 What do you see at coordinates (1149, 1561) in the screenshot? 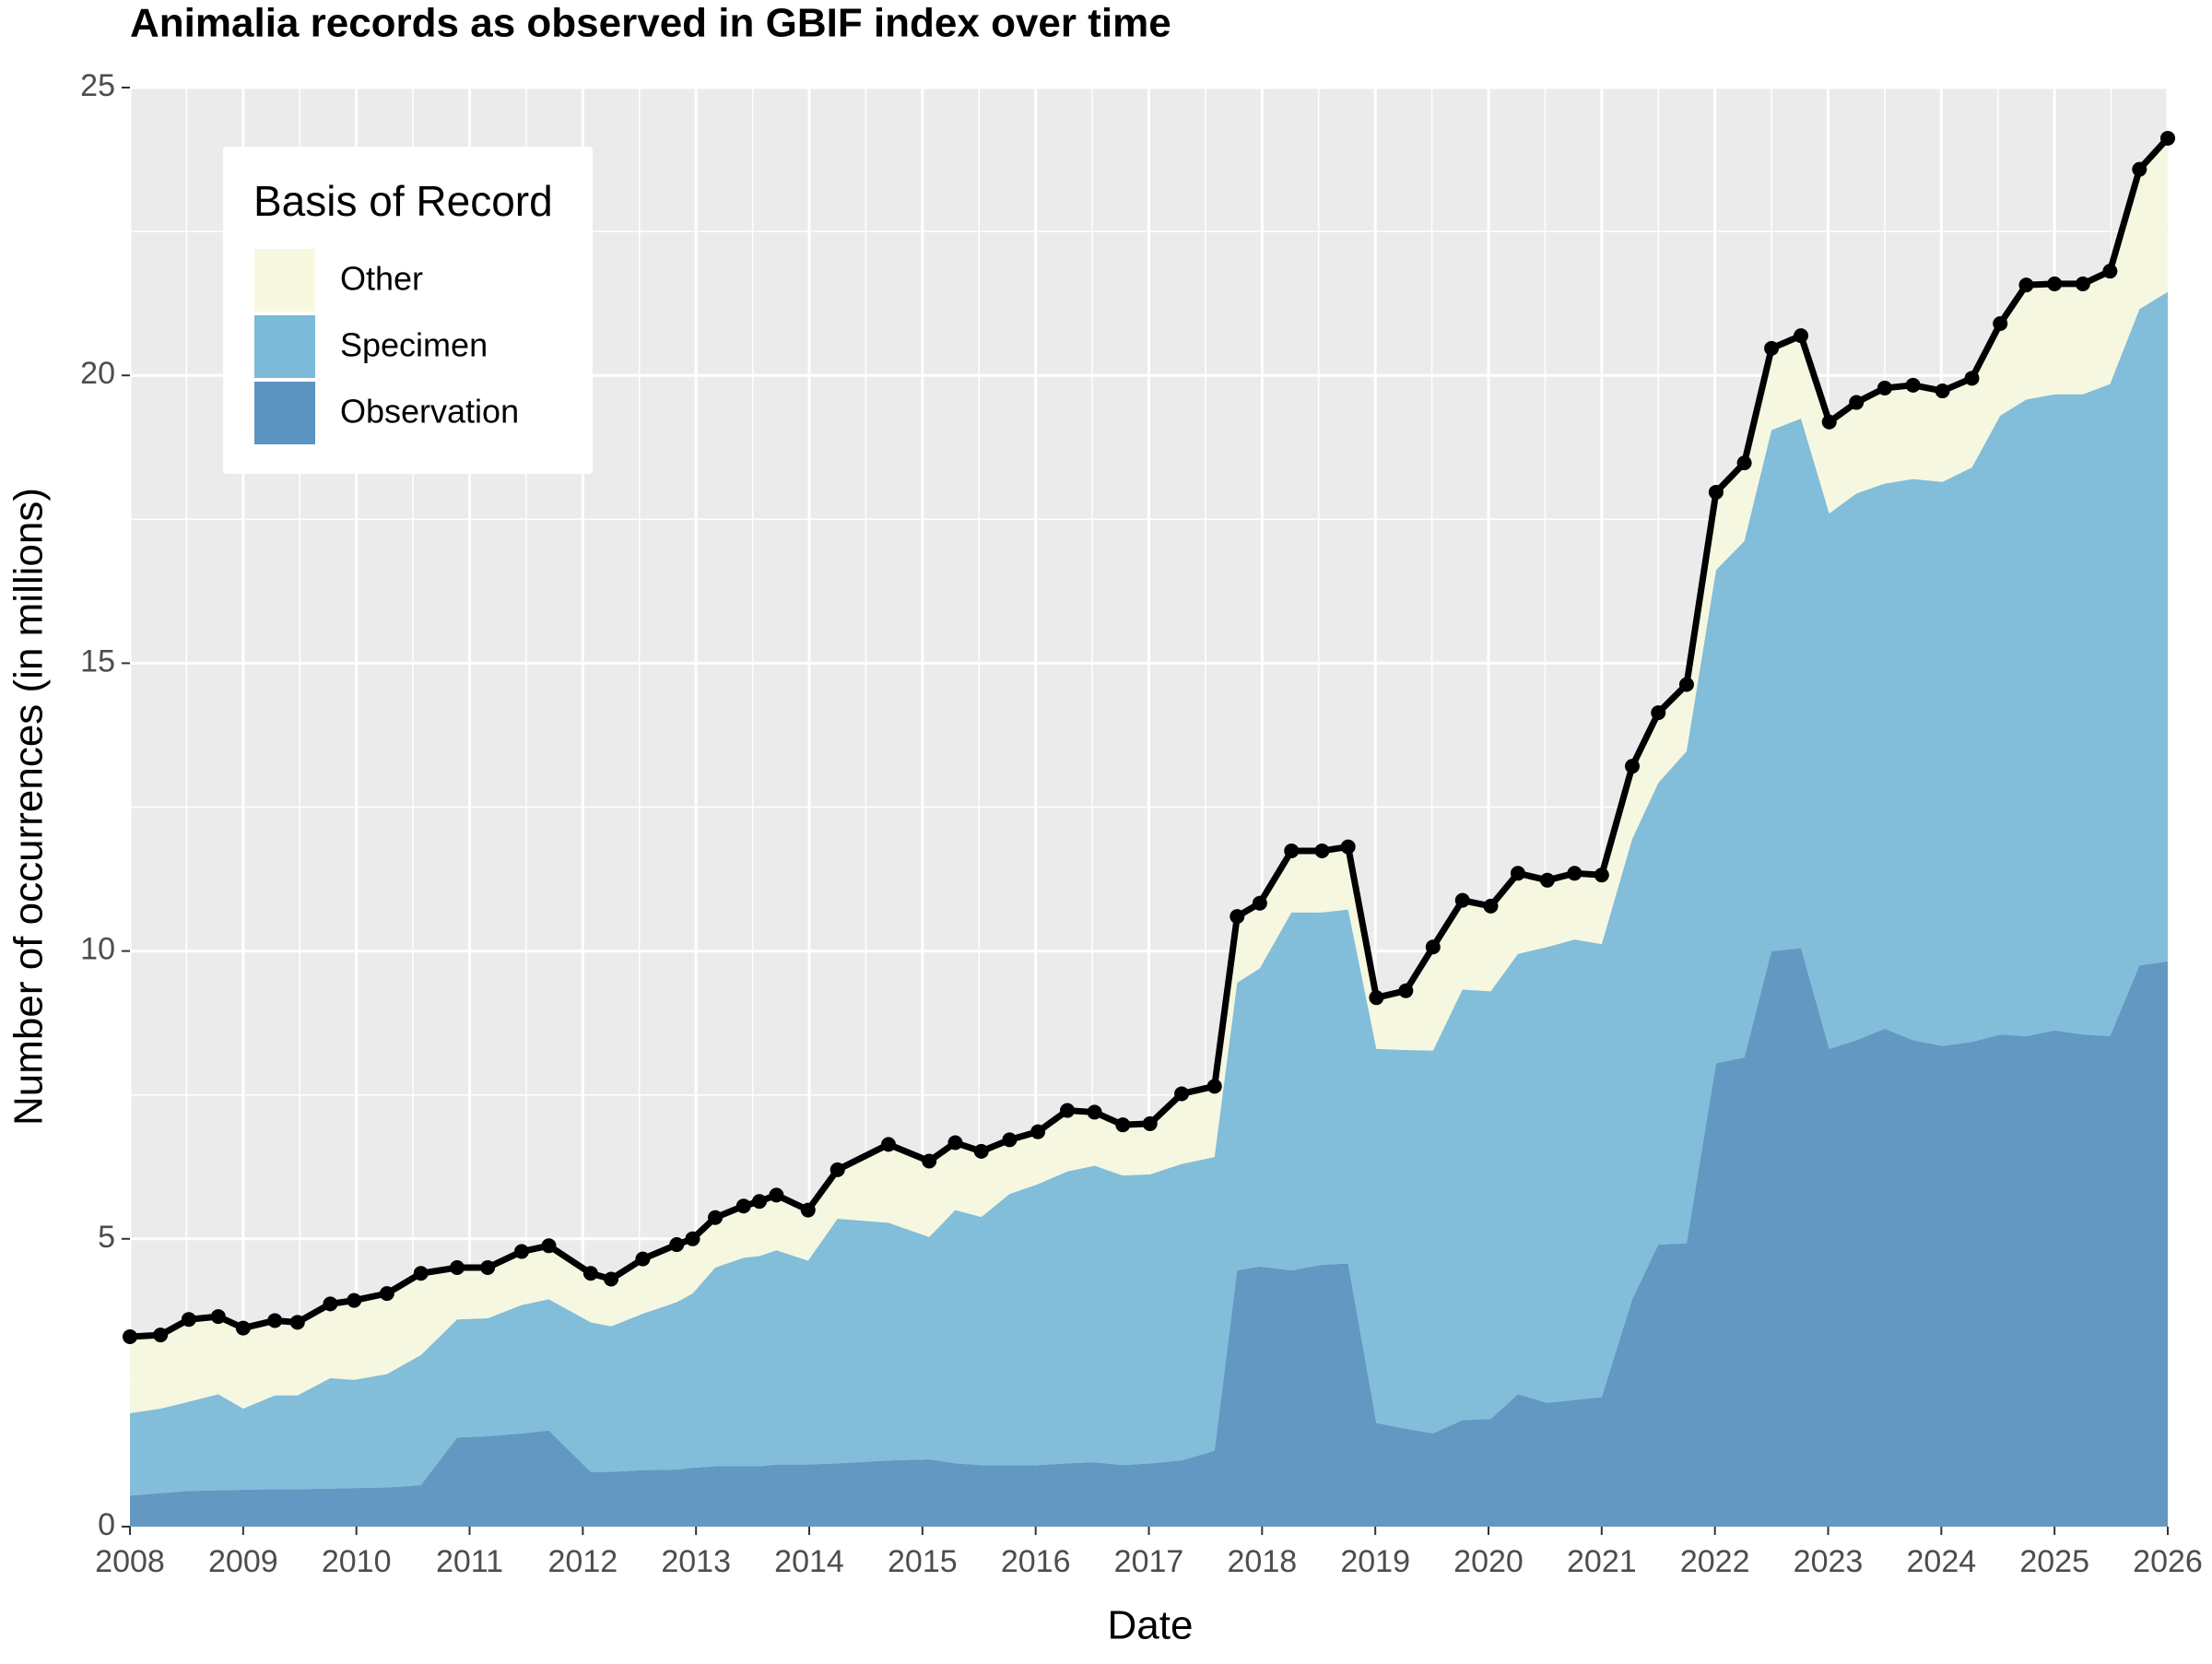
I see `x-tick-label: 2017` at bounding box center [1149, 1561].